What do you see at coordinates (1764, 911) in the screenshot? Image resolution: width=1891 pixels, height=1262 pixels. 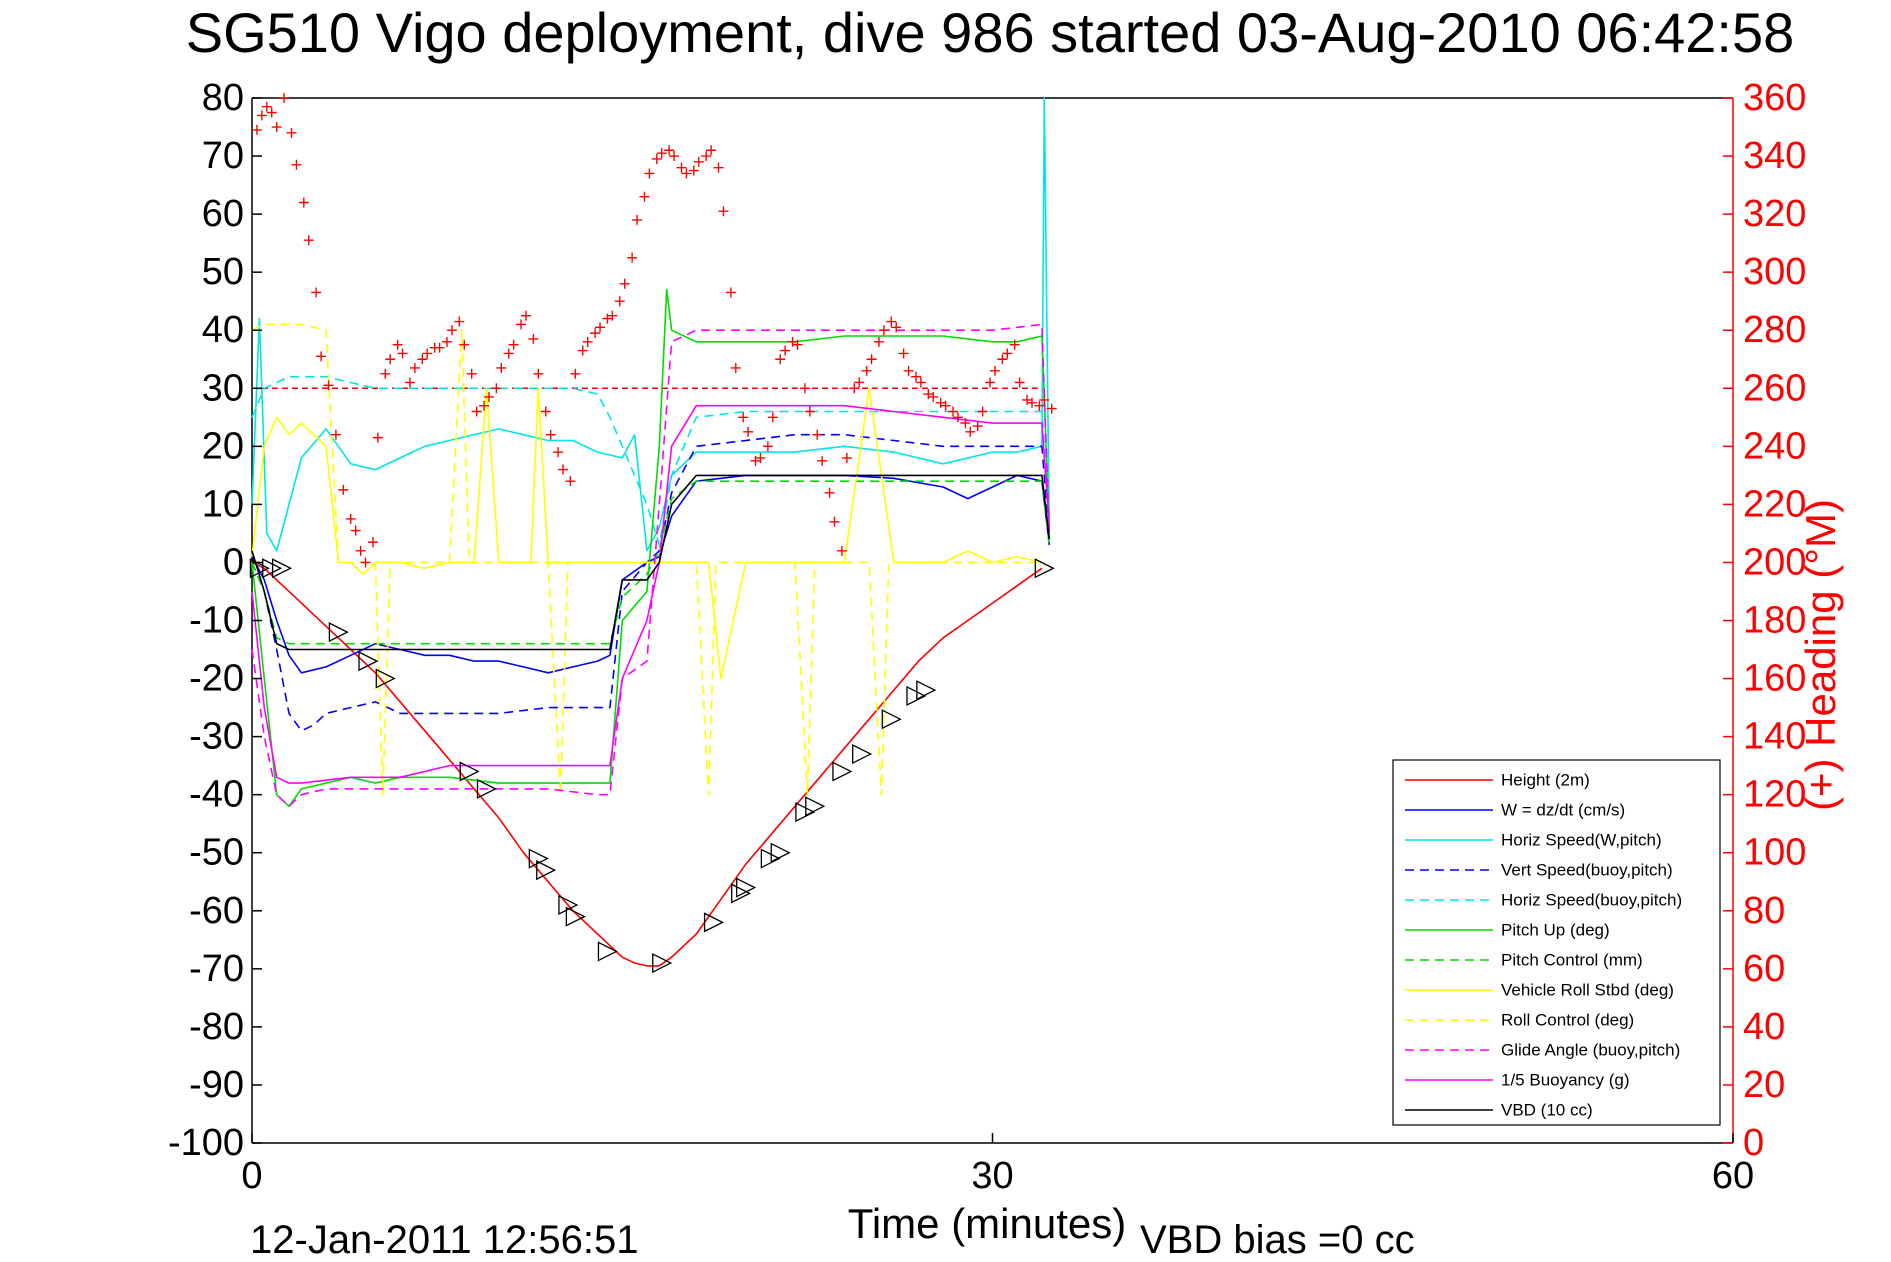 I see `right-tick-label: 80` at bounding box center [1764, 911].